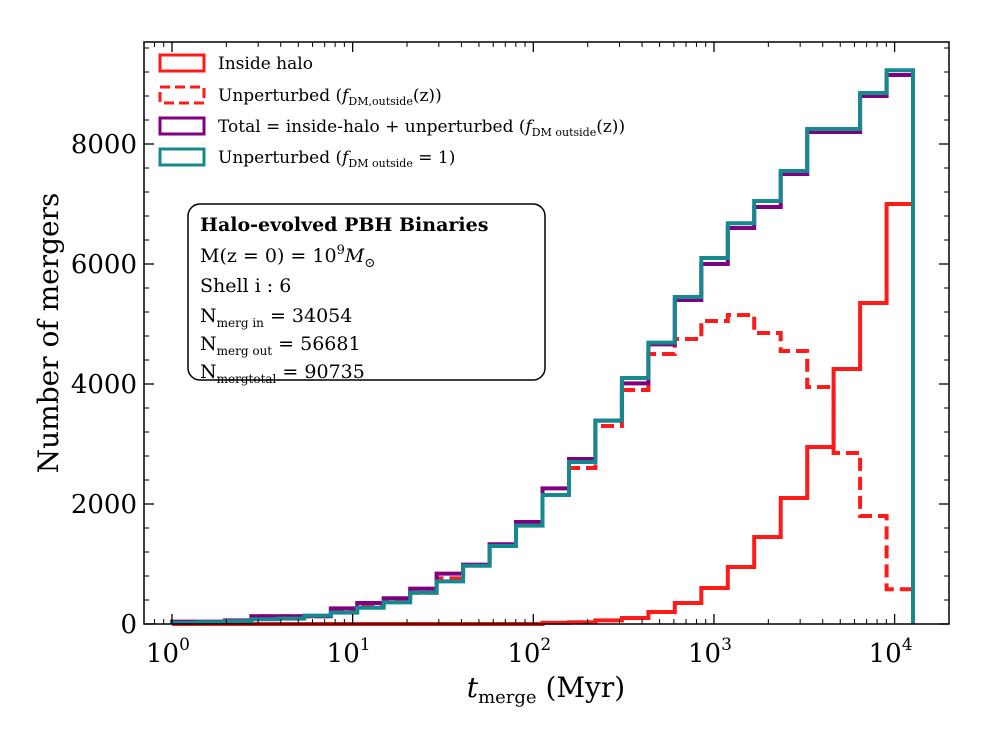  What do you see at coordinates (336, 159) in the screenshot?
I see `legend-entry-4: Unperturbed (fDM outside = 1)` at bounding box center [336, 159].